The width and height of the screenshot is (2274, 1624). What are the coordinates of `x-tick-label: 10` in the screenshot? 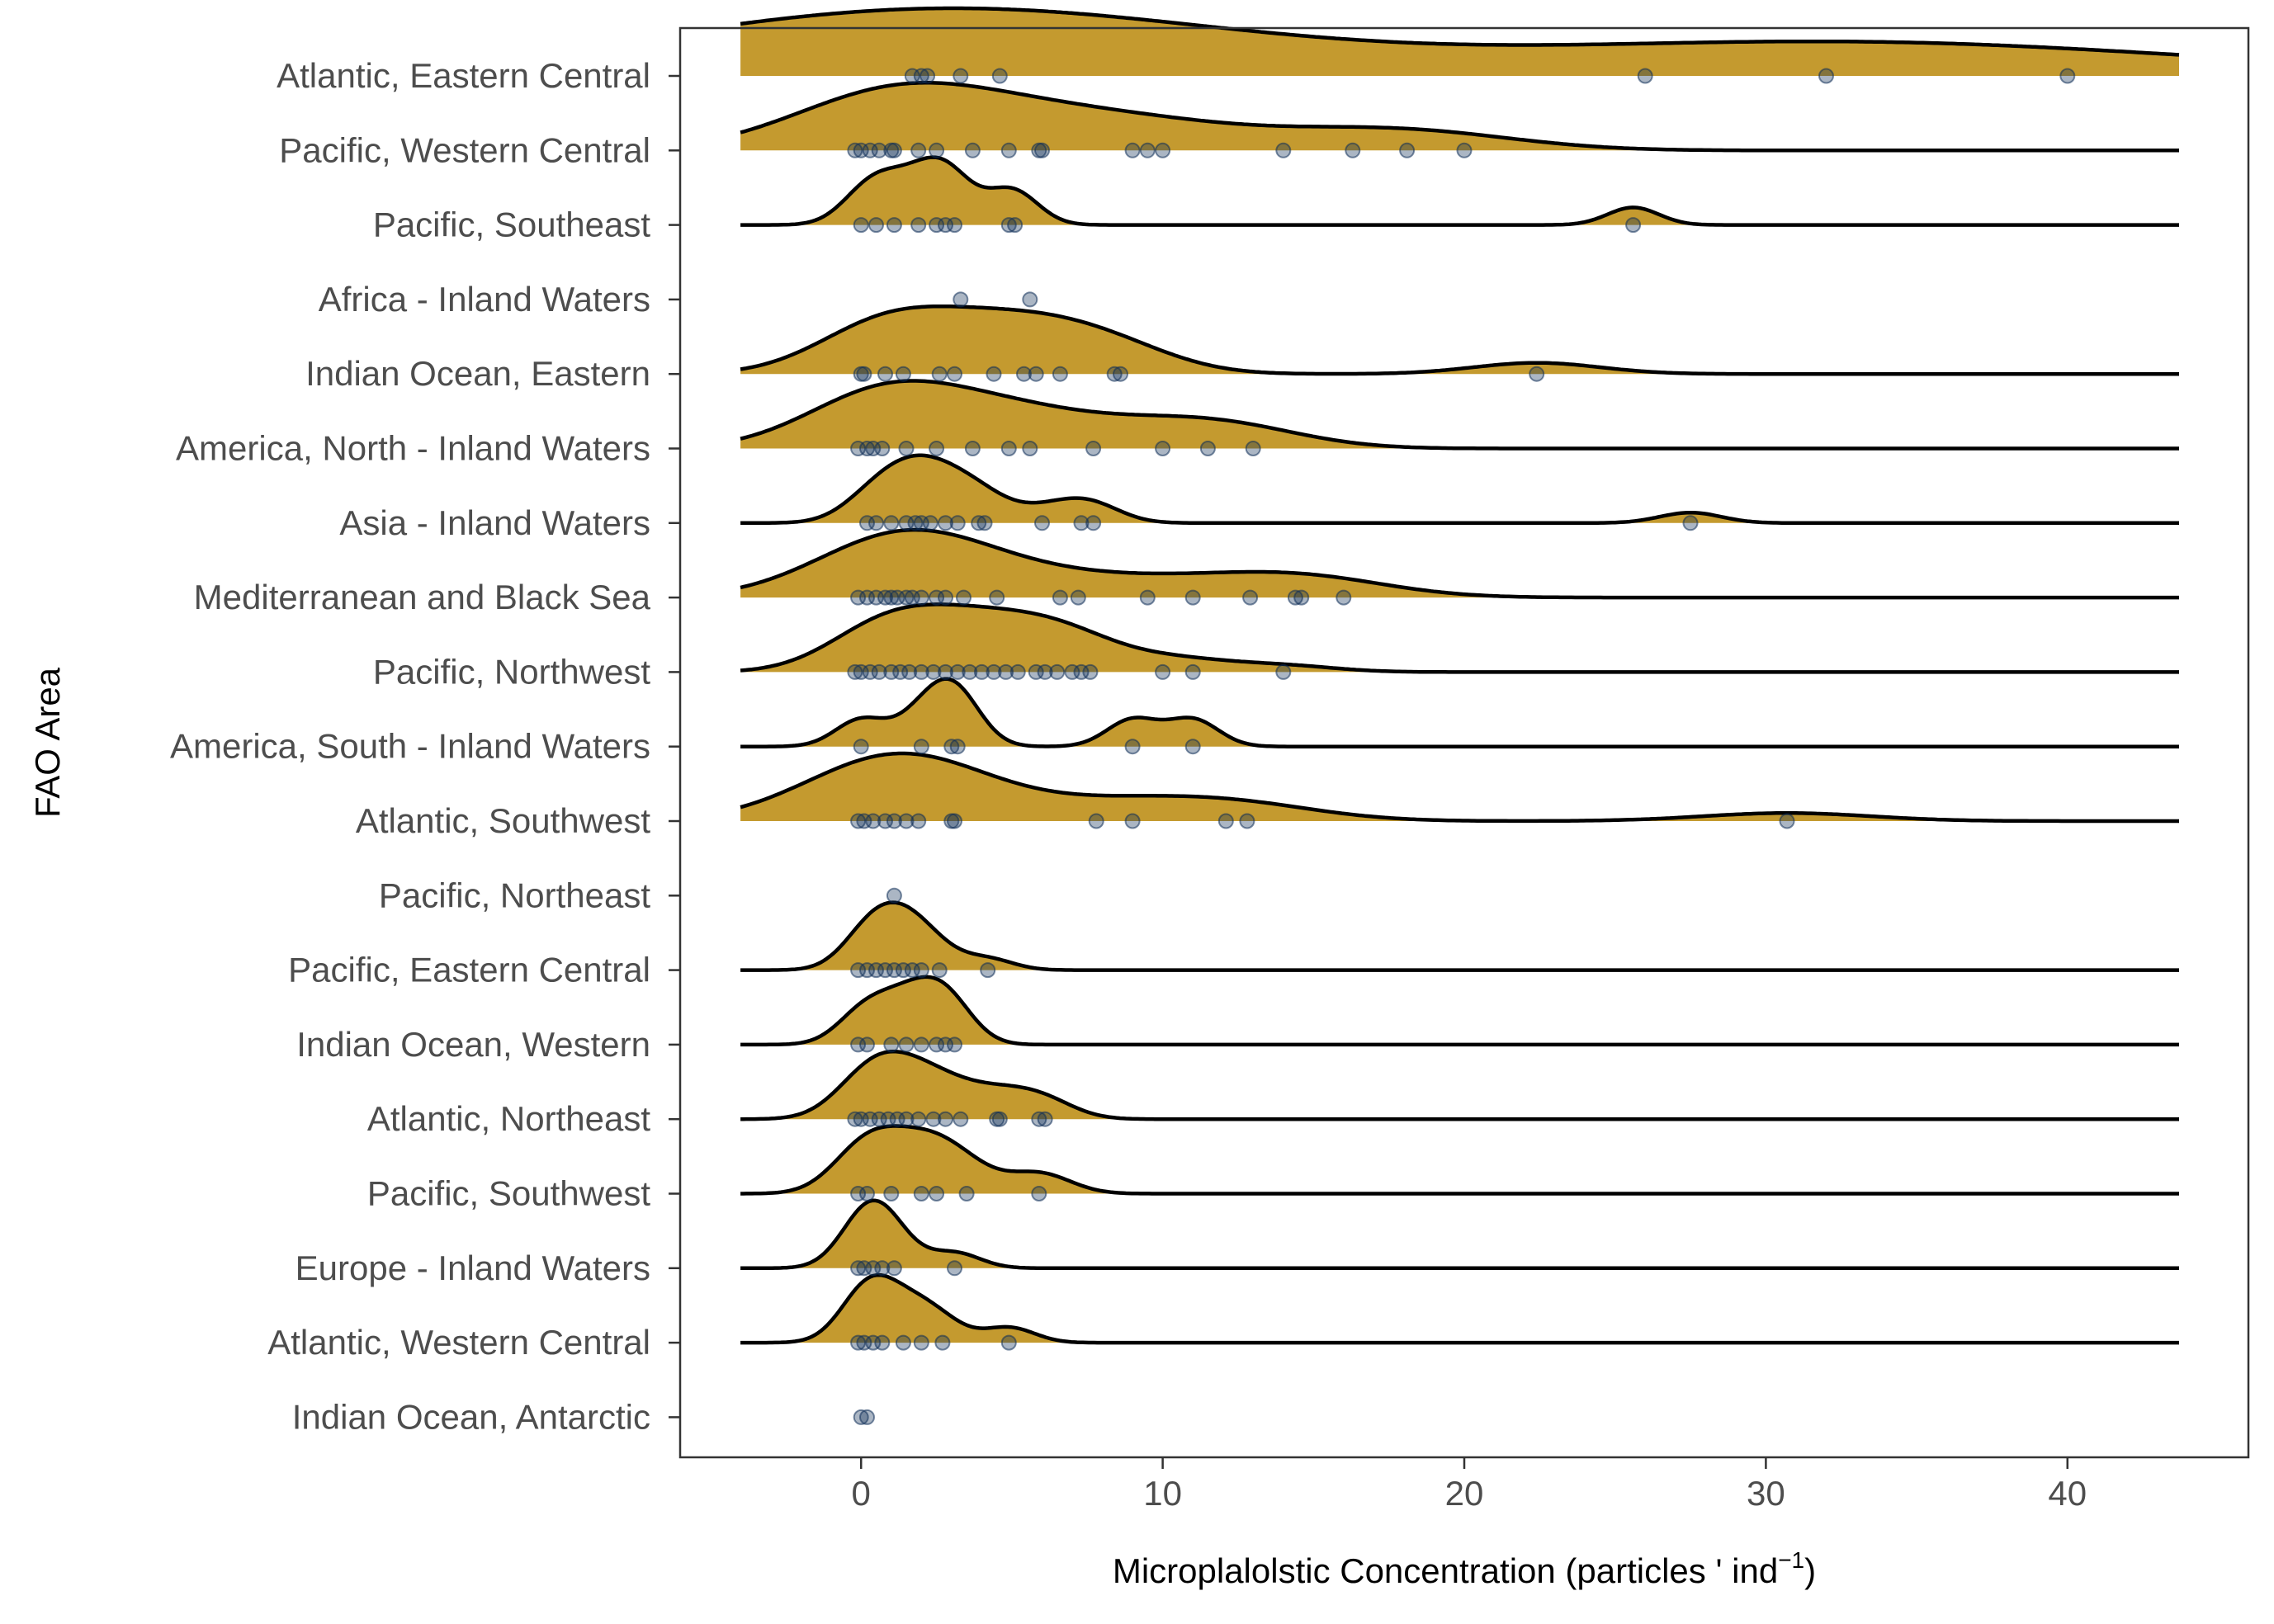 It's located at (1162, 1493).